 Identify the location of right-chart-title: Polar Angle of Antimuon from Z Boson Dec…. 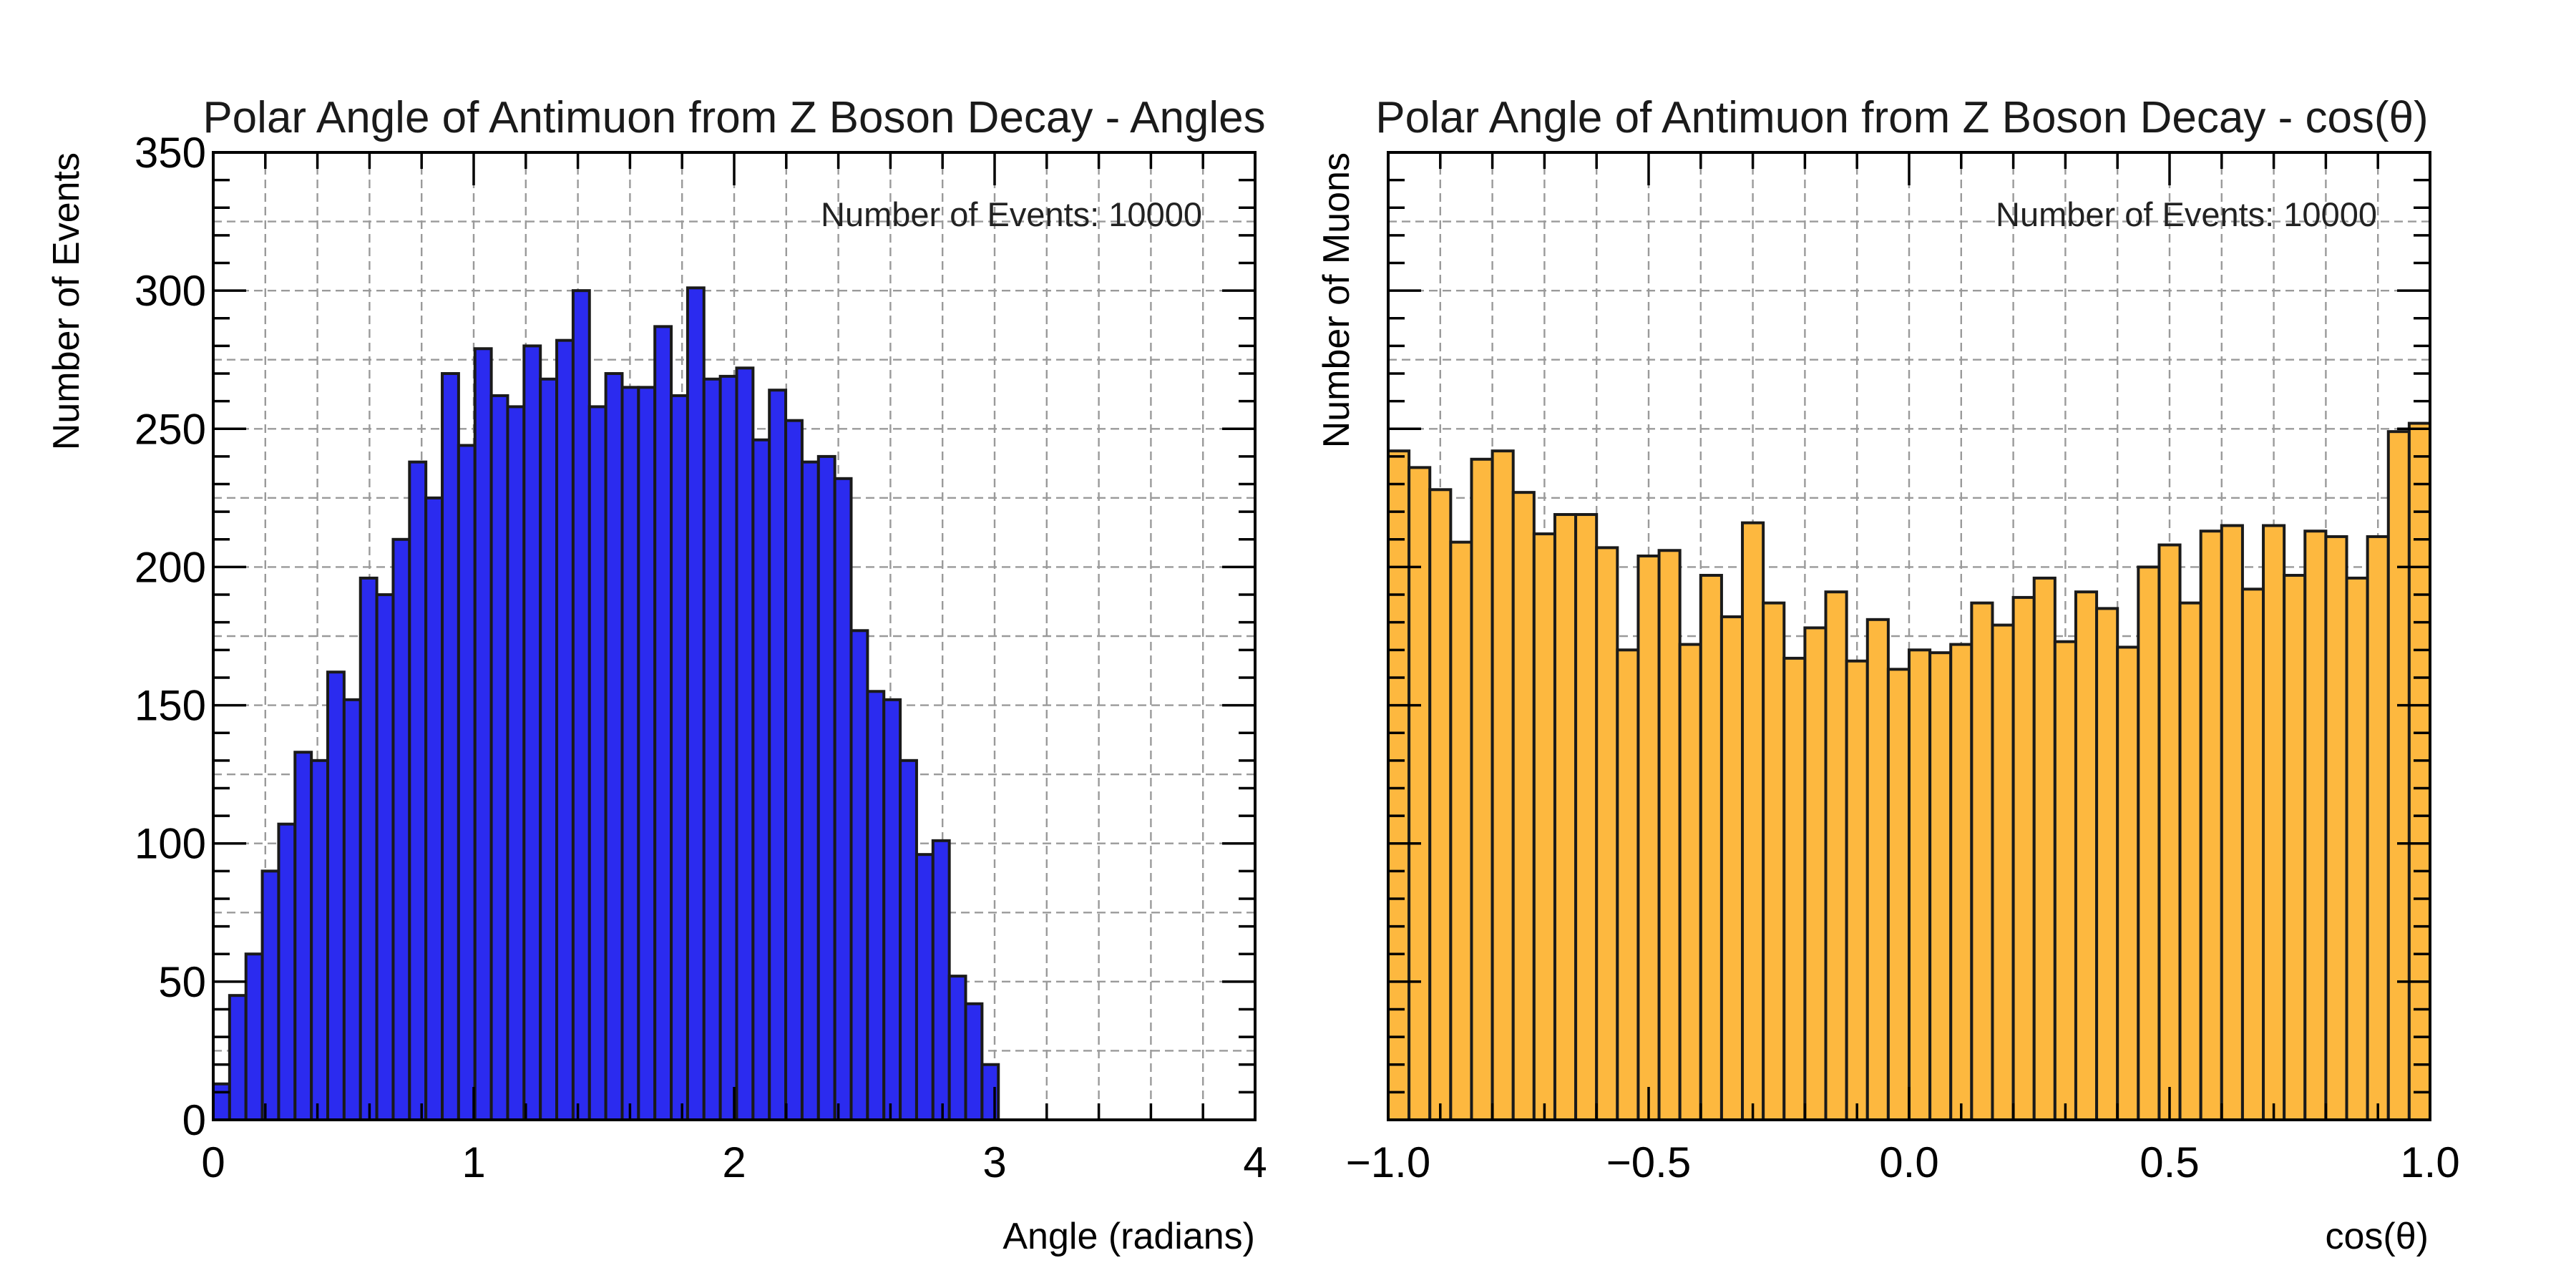
(1902, 117).